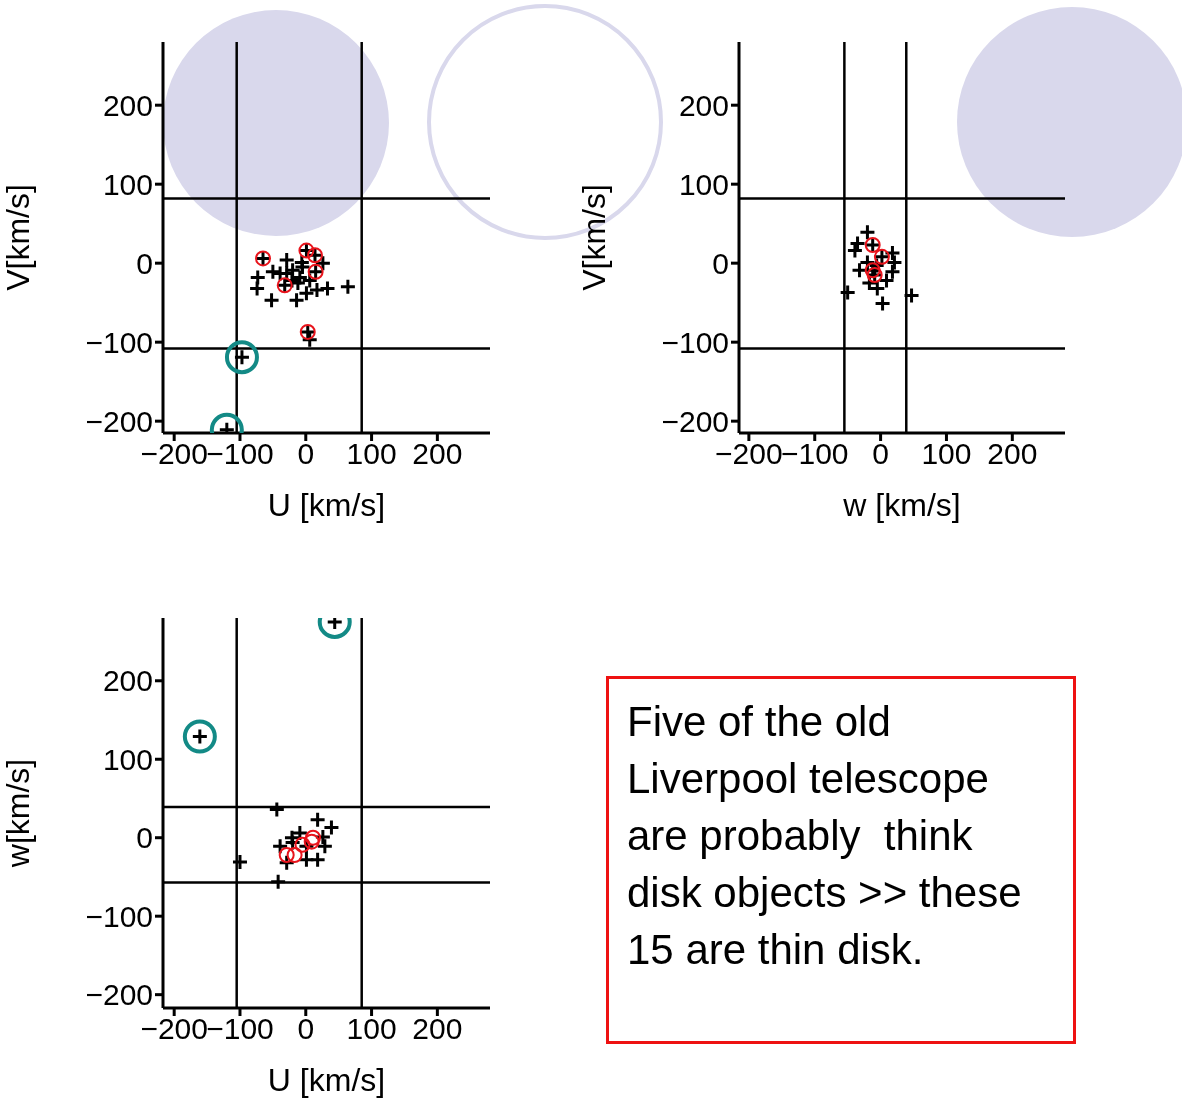 Image resolution: width=1182 pixels, height=1109 pixels. Describe the element at coordinates (749, 454) in the screenshot. I see `x-tick-label: −200` at that location.